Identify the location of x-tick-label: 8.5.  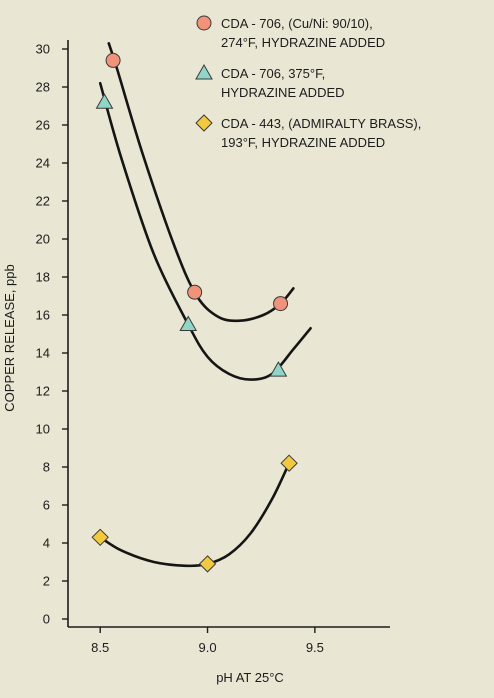
(100, 647).